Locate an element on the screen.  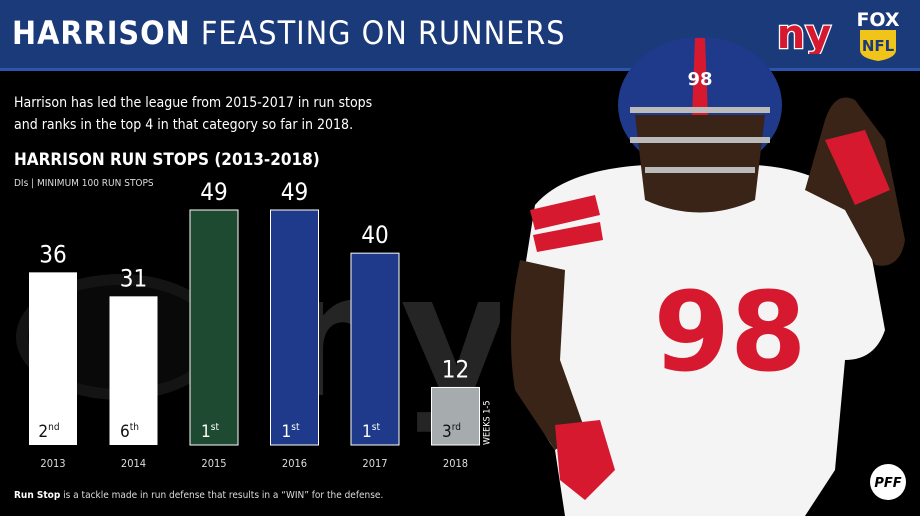
value-label-2013: 36 is located at coordinates (52, 254).